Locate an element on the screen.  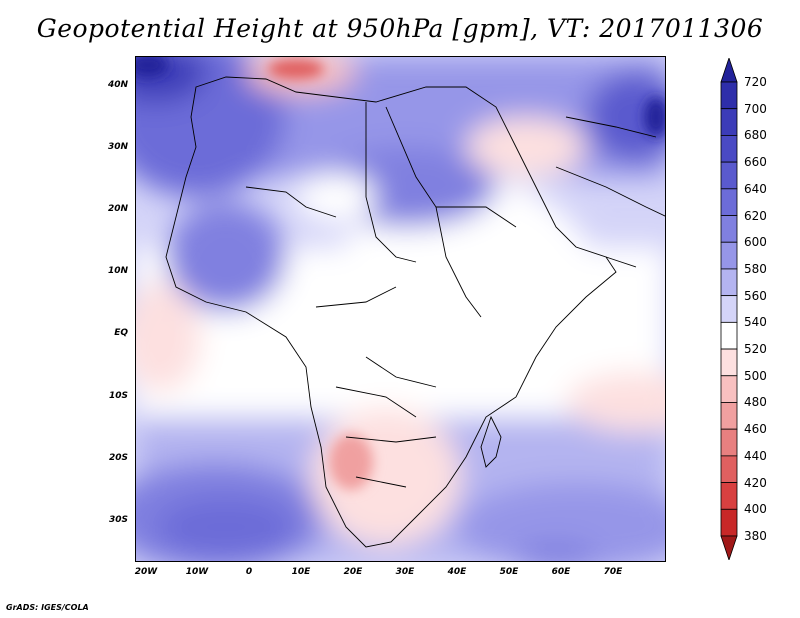
colorbar-label: 620 is located at coordinates (755, 215).